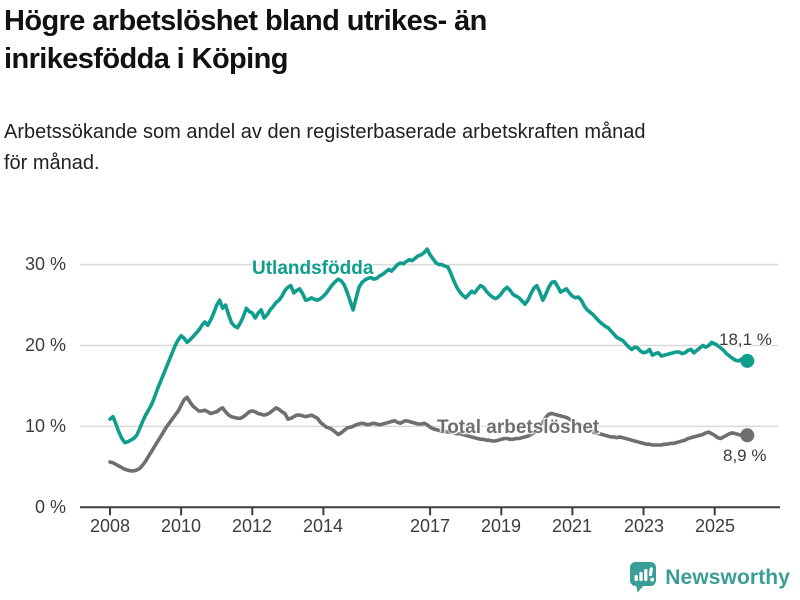  Describe the element at coordinates (146, 59) in the screenshot. I see `title-line-2: inrikesfödda i Köping` at that location.